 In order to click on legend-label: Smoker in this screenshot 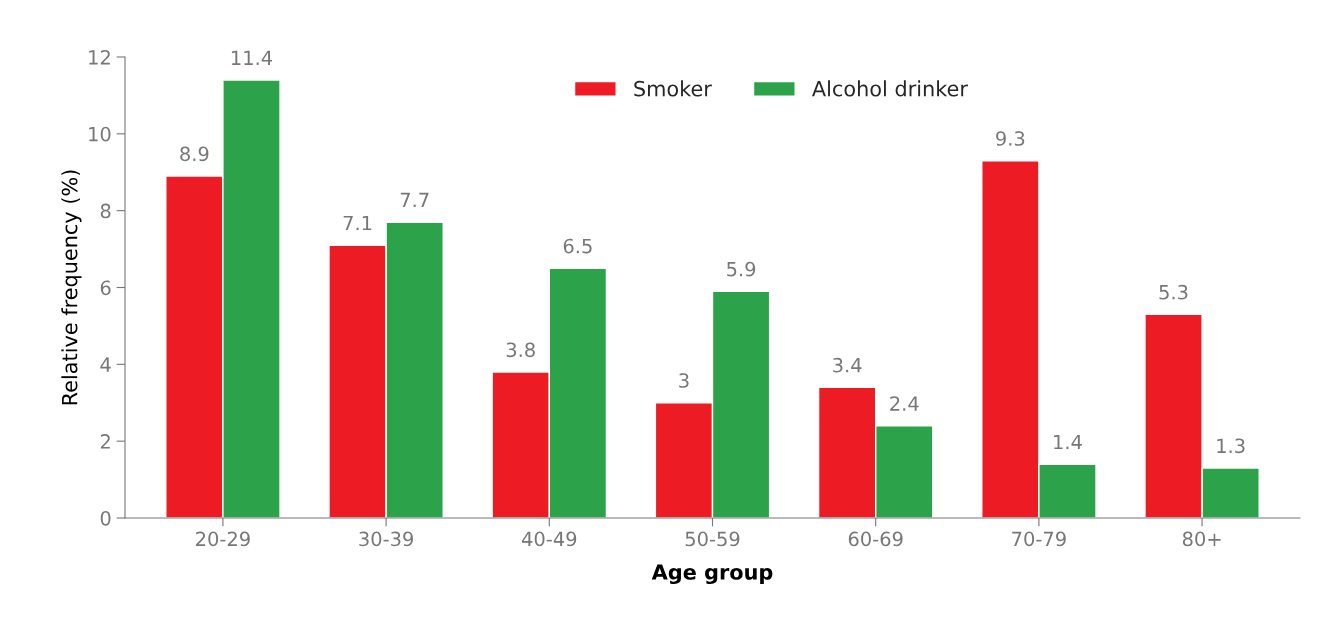, I will do `click(673, 88)`.